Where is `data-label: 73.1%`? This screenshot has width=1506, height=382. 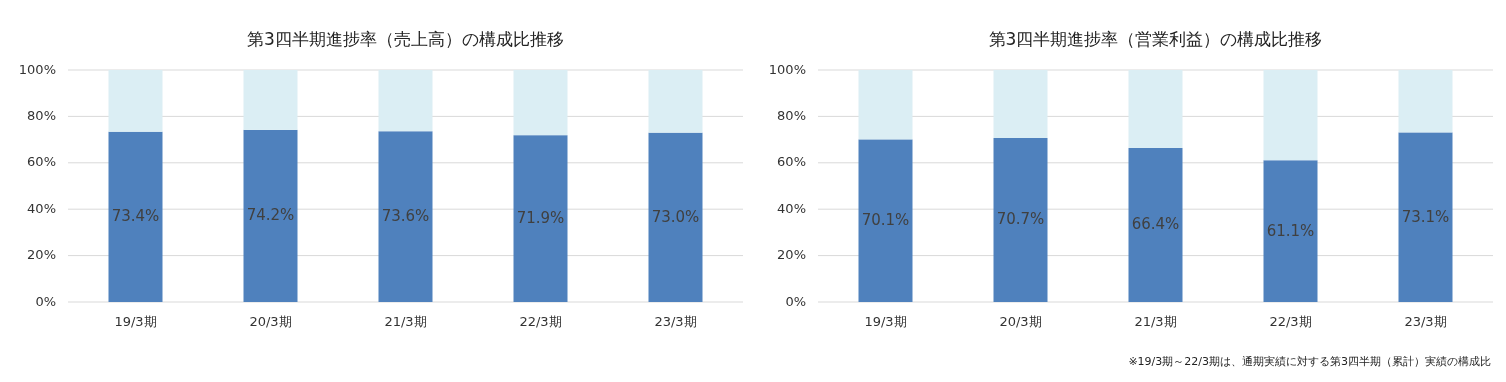
data-label: 73.1% is located at coordinates (1425, 216).